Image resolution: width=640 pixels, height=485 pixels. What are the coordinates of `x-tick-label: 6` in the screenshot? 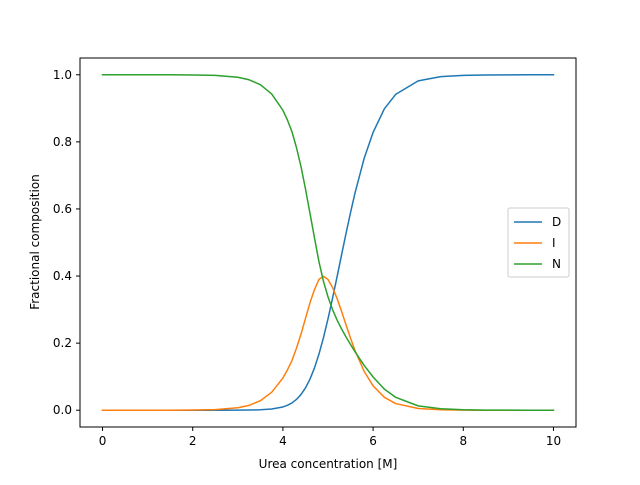 It's located at (373, 441).